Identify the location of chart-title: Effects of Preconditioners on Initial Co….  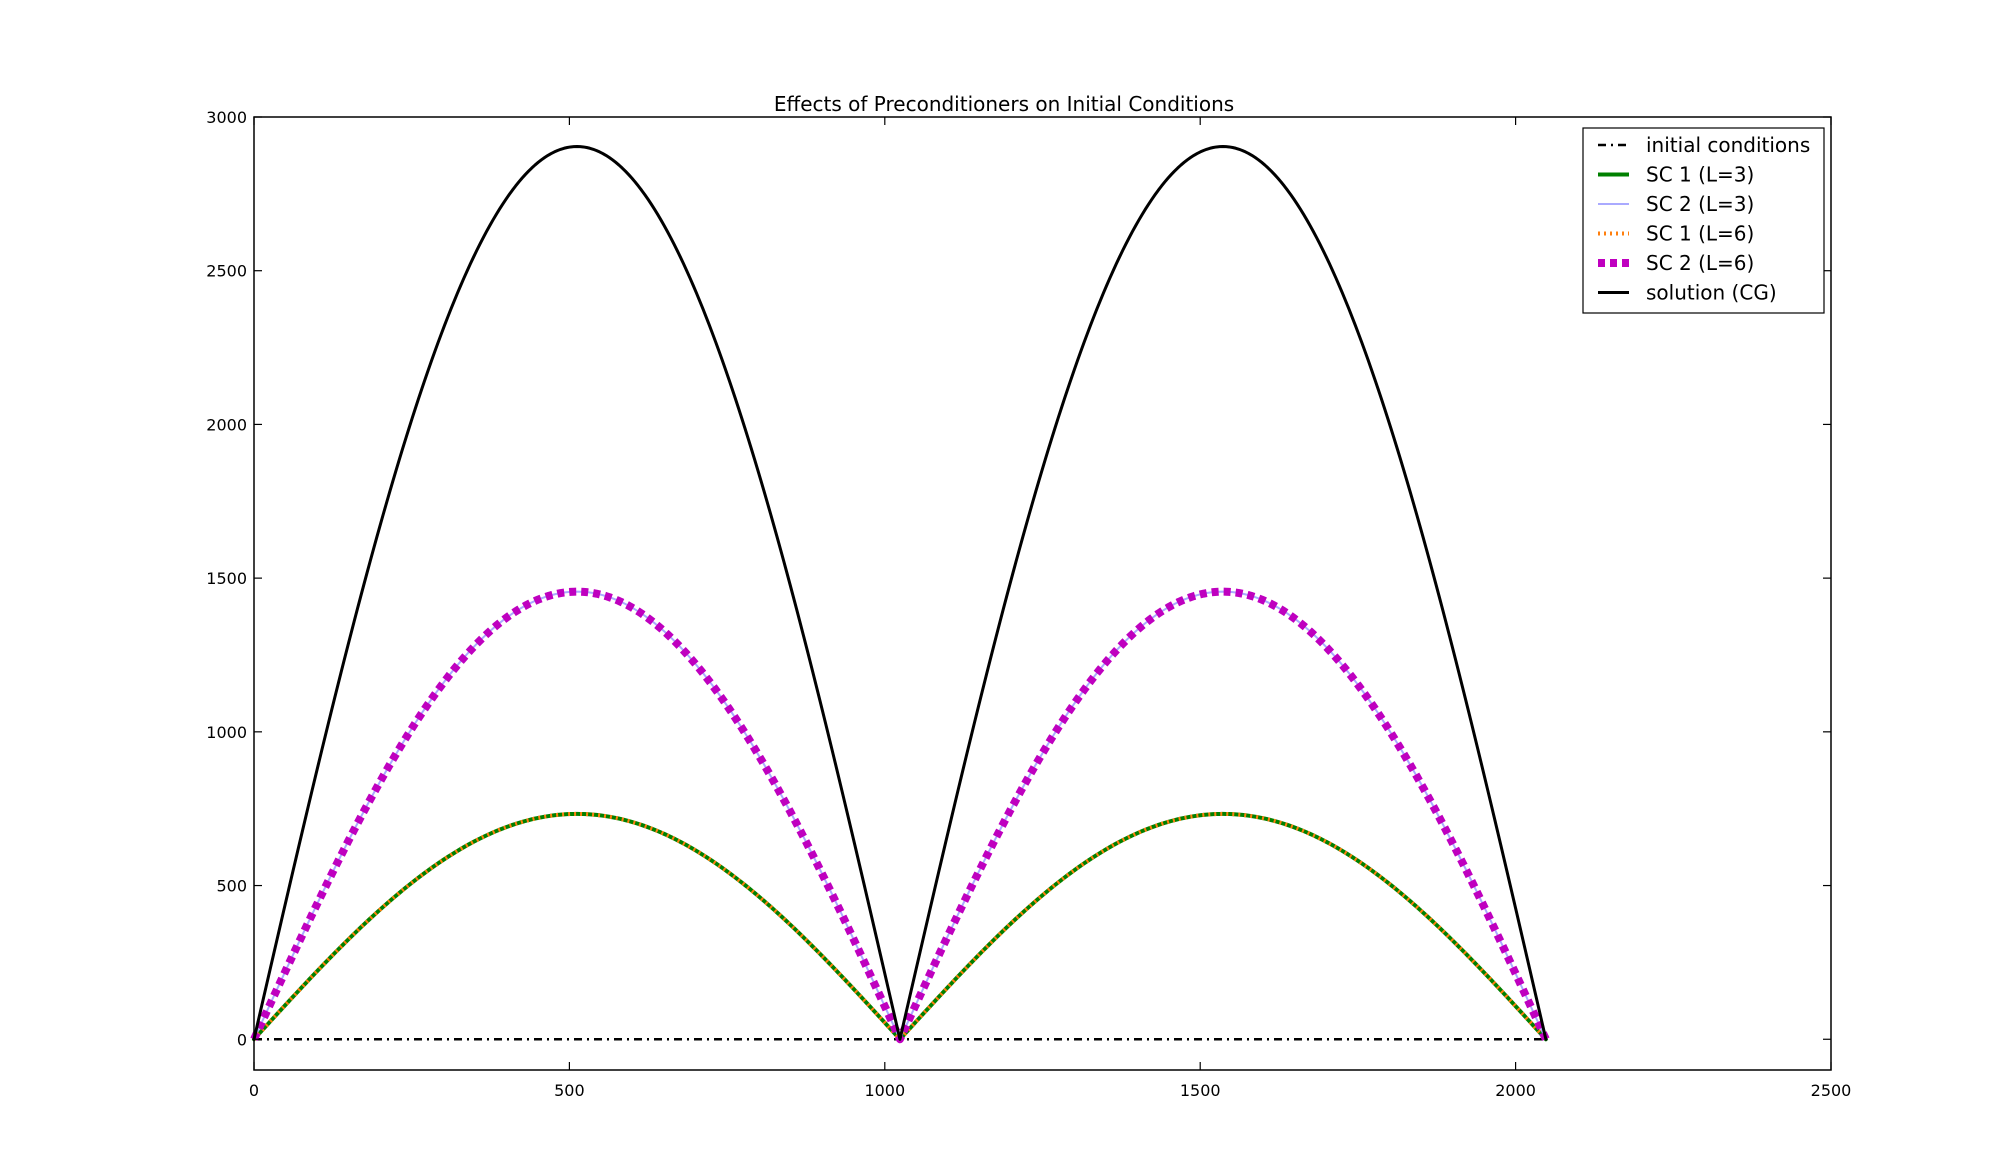
(1004, 104).